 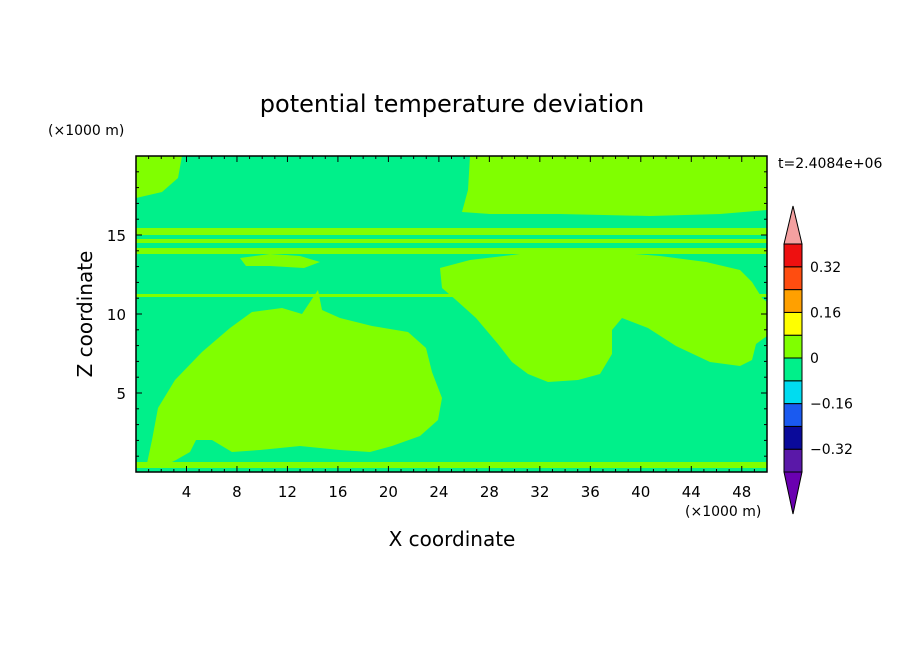 What do you see at coordinates (337, 492) in the screenshot?
I see `x-tick-label: 16` at bounding box center [337, 492].